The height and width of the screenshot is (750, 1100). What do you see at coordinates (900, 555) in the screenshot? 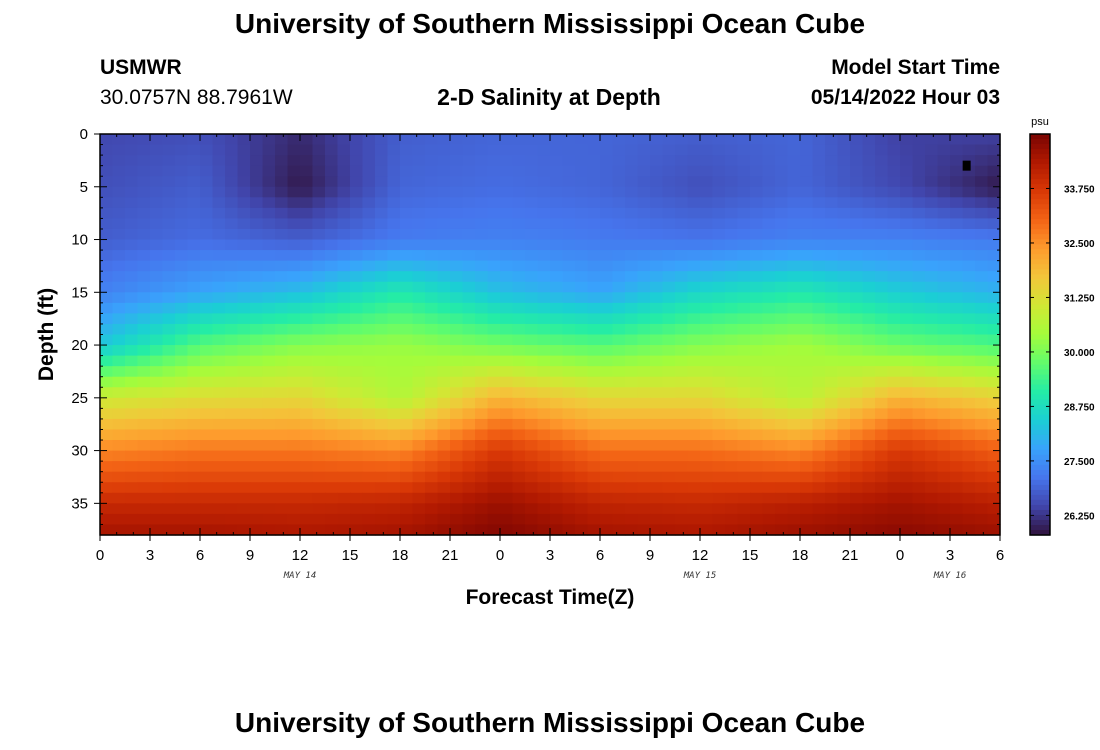
I see `x-tick-label: 0` at bounding box center [900, 555].